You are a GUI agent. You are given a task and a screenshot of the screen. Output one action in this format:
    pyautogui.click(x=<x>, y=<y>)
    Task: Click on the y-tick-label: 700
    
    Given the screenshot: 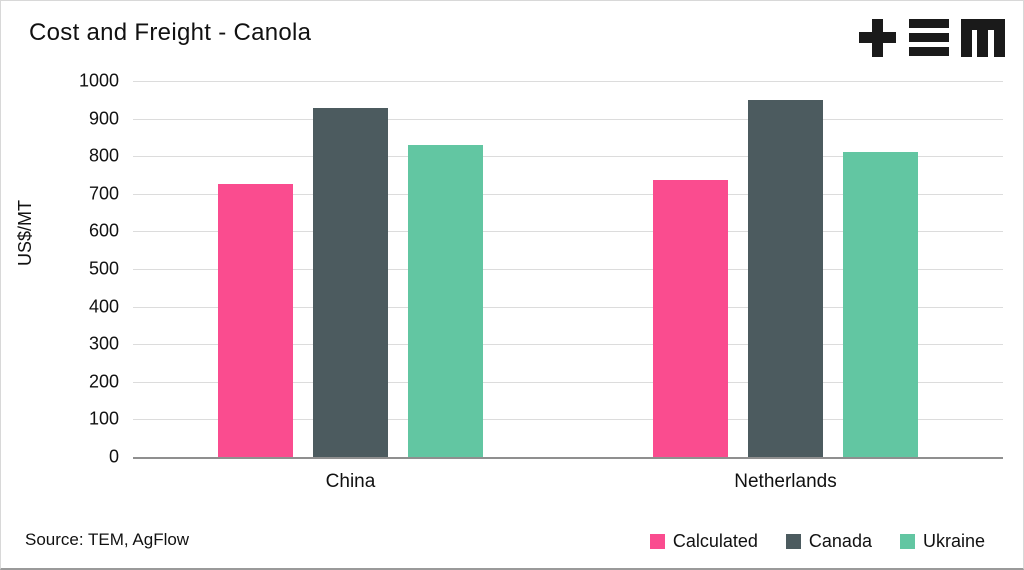 What is the action you would take?
    pyautogui.click(x=103, y=193)
    